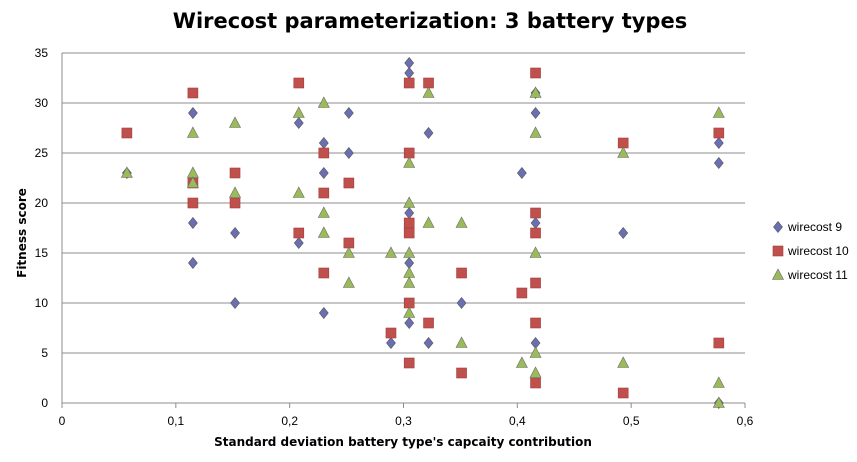 The width and height of the screenshot is (857, 462). Describe the element at coordinates (289, 421) in the screenshot. I see `x-tick-label: 0,2` at that location.